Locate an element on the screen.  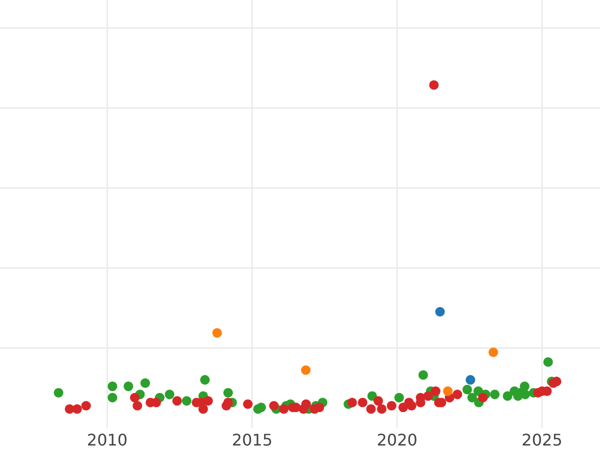
x-tick-label: 2015 is located at coordinates (252, 440).